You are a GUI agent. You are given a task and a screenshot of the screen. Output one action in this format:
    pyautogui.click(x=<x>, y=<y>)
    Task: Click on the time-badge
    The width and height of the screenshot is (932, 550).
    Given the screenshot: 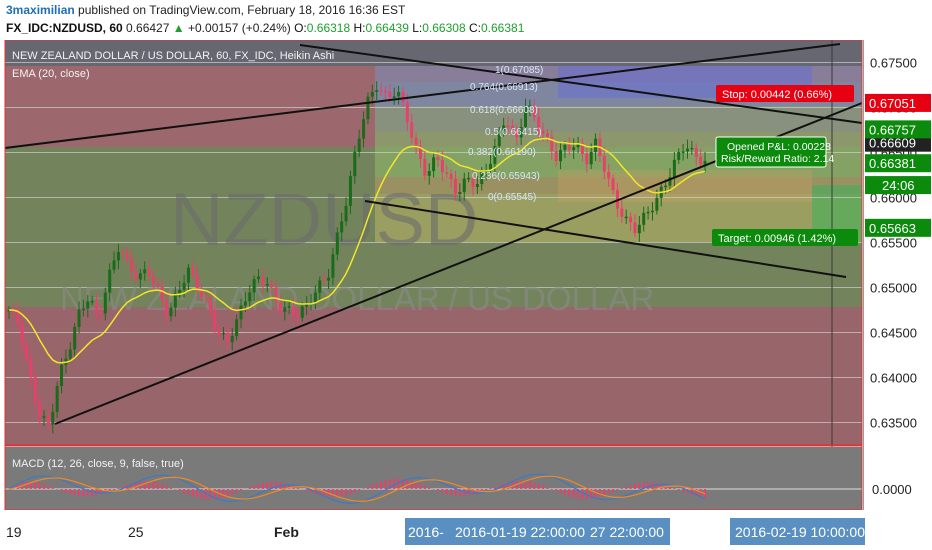 What is the action you would take?
    pyautogui.click(x=797, y=531)
    